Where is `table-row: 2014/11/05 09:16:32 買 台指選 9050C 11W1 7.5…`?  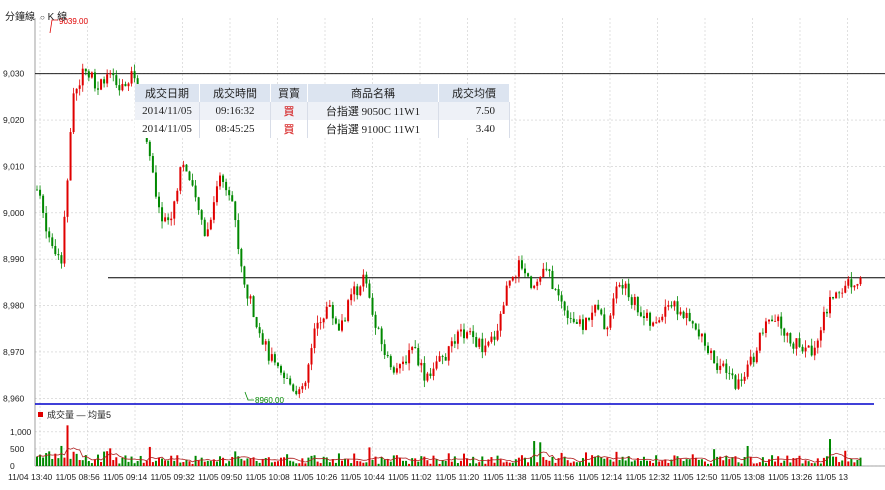
table-row: 2014/11/05 09:16:32 買 台指選 9050C 11W1 7.5… is located at coordinates (322, 111).